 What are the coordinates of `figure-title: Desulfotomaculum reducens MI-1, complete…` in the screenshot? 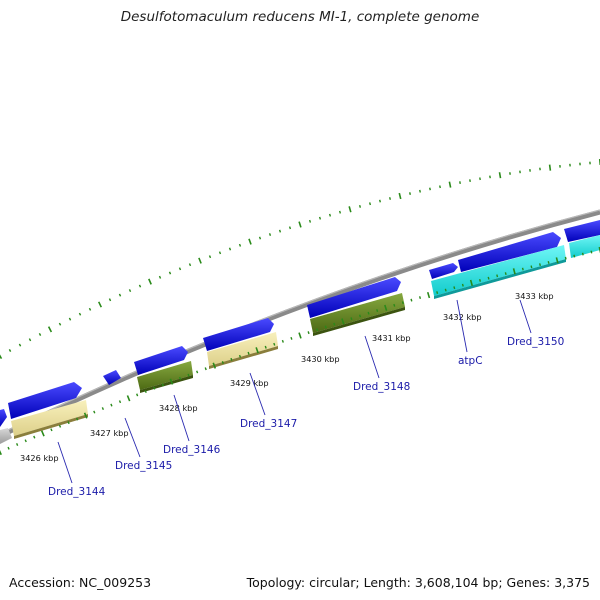 It's located at (300, 17).